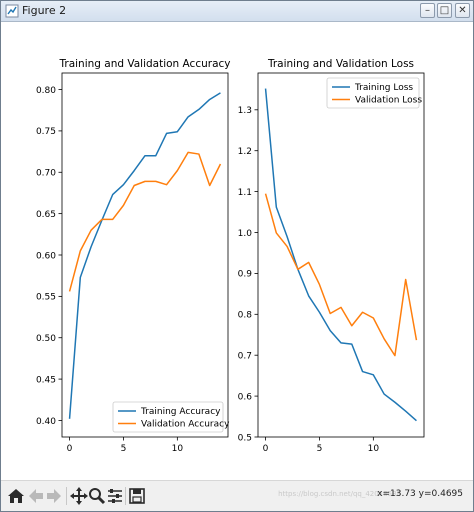 This screenshot has height=512, width=474. Describe the element at coordinates (44, 10) in the screenshot. I see `window-title: Figure 2` at that location.